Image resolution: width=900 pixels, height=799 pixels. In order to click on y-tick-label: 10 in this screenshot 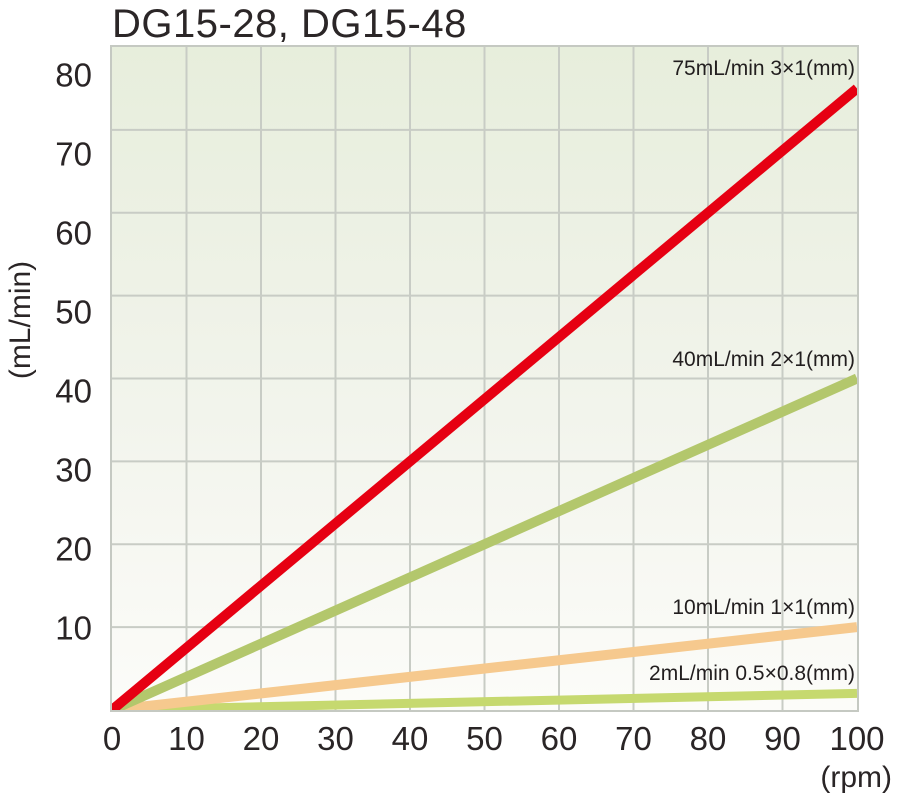, I will do `click(73, 628)`.